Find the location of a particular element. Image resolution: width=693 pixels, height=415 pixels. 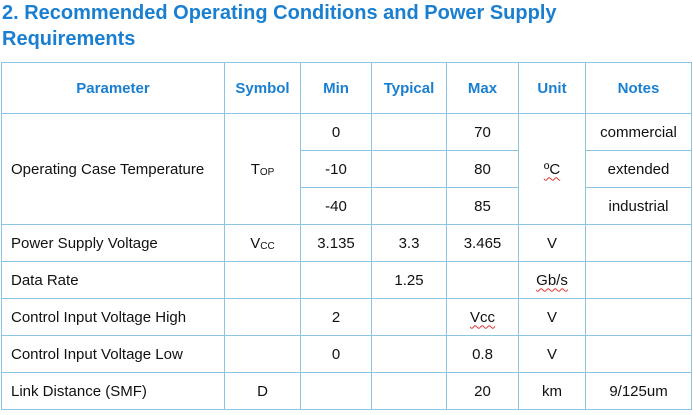

table-head: Parameter Symbol Min Typical Max Unit Notes is located at coordinates (346, 88).